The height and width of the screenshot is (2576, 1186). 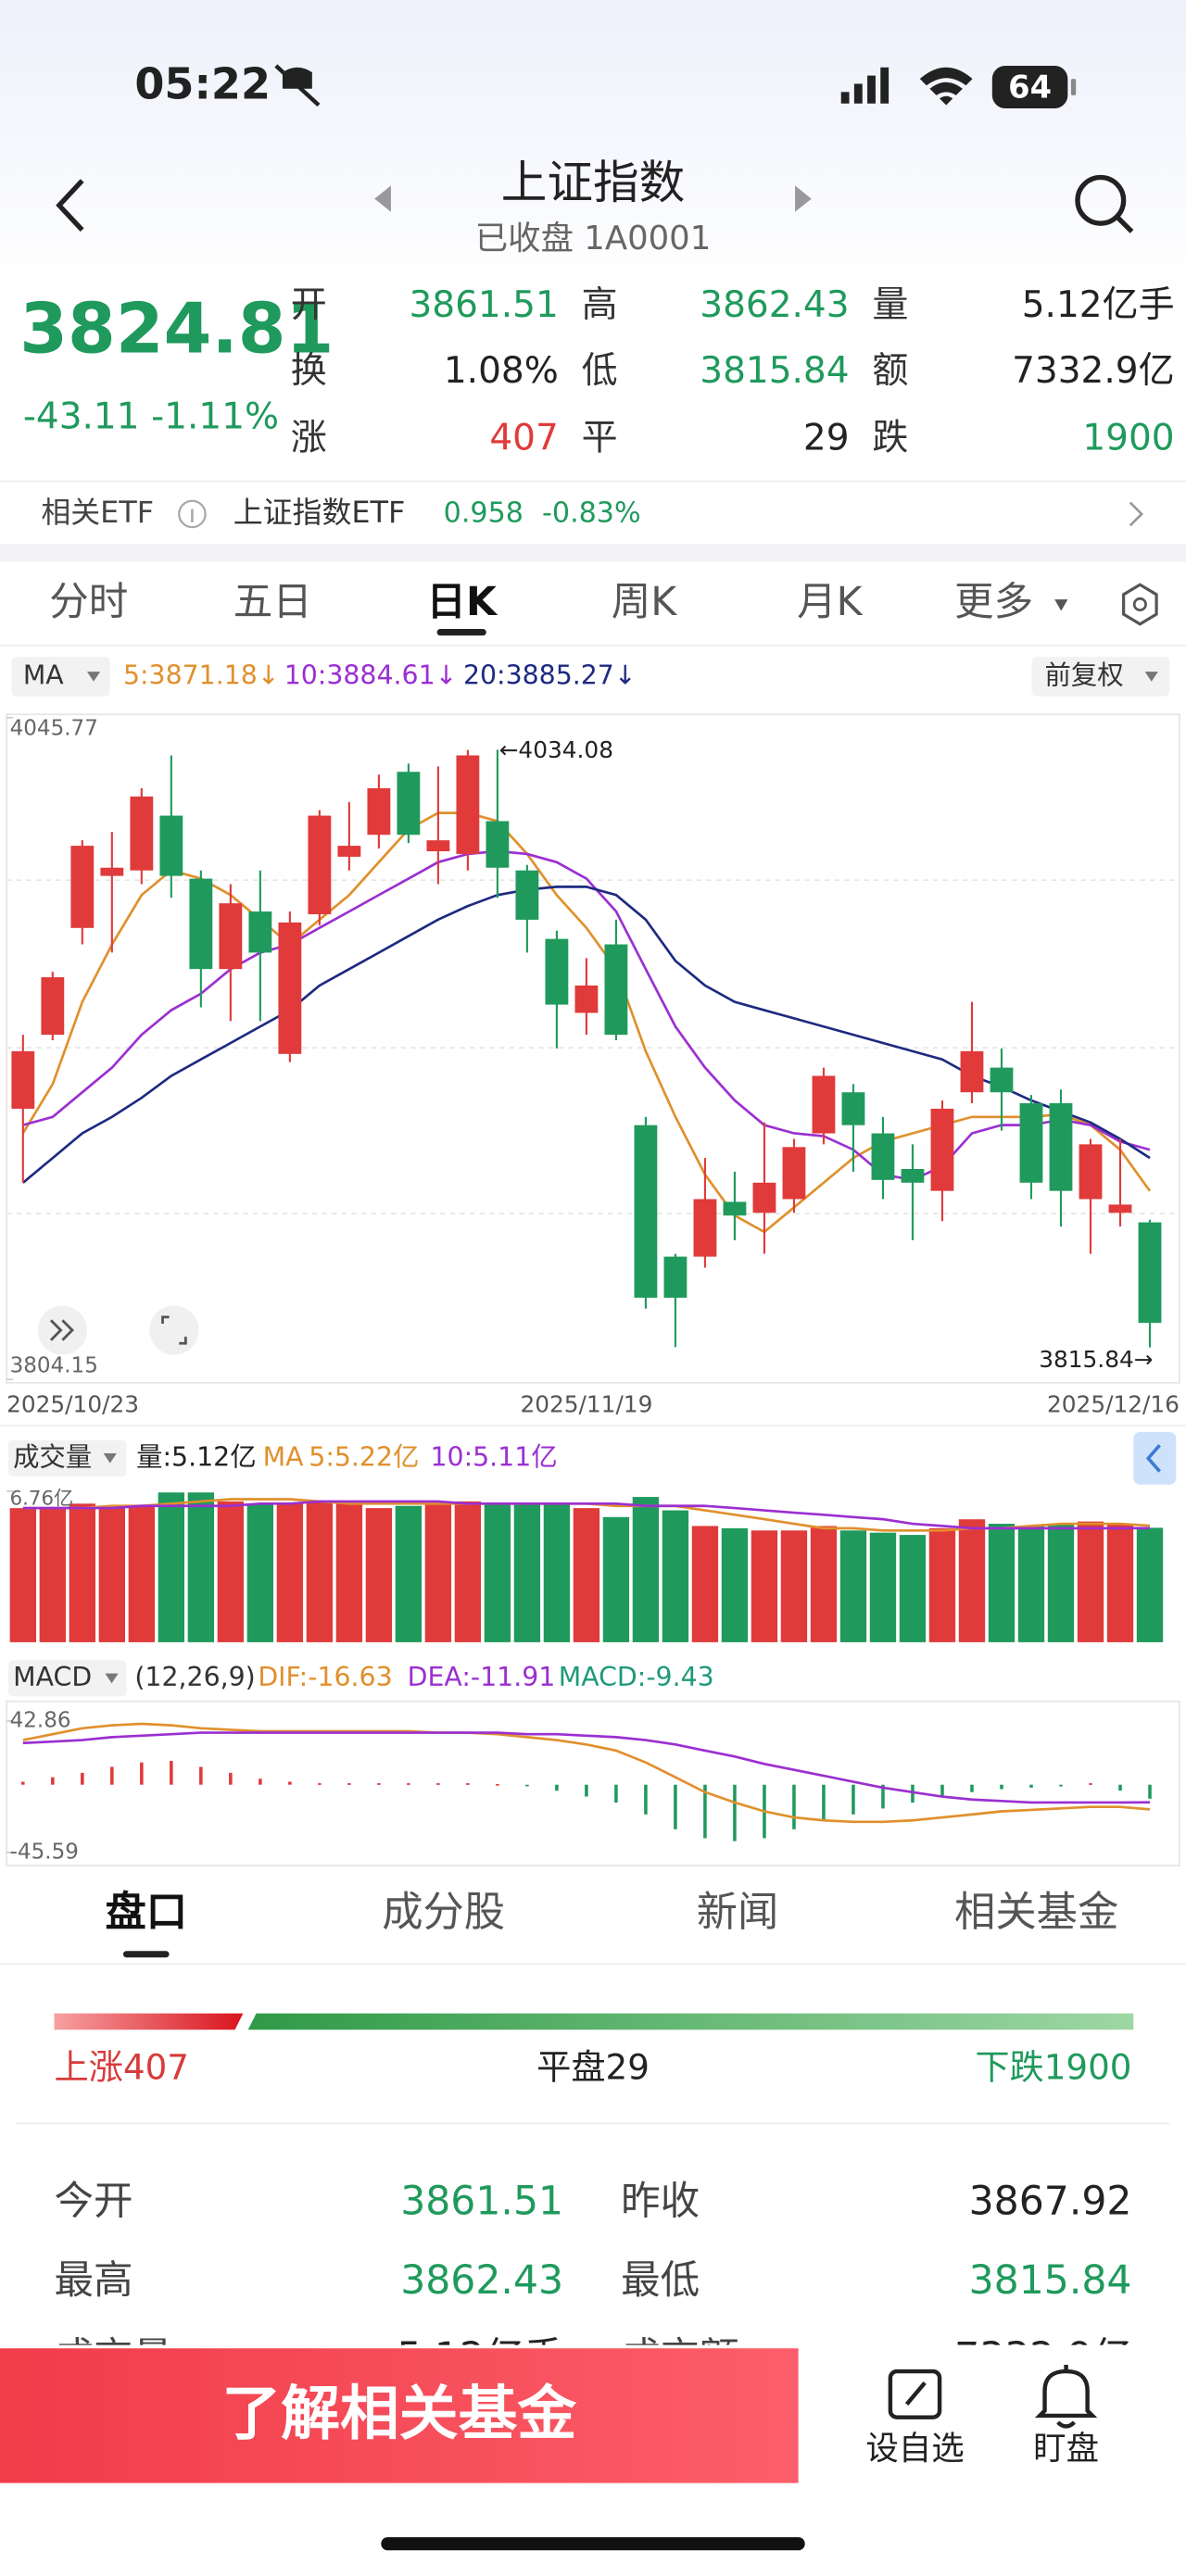 What do you see at coordinates (803, 198) in the screenshot?
I see `next-index` at bounding box center [803, 198].